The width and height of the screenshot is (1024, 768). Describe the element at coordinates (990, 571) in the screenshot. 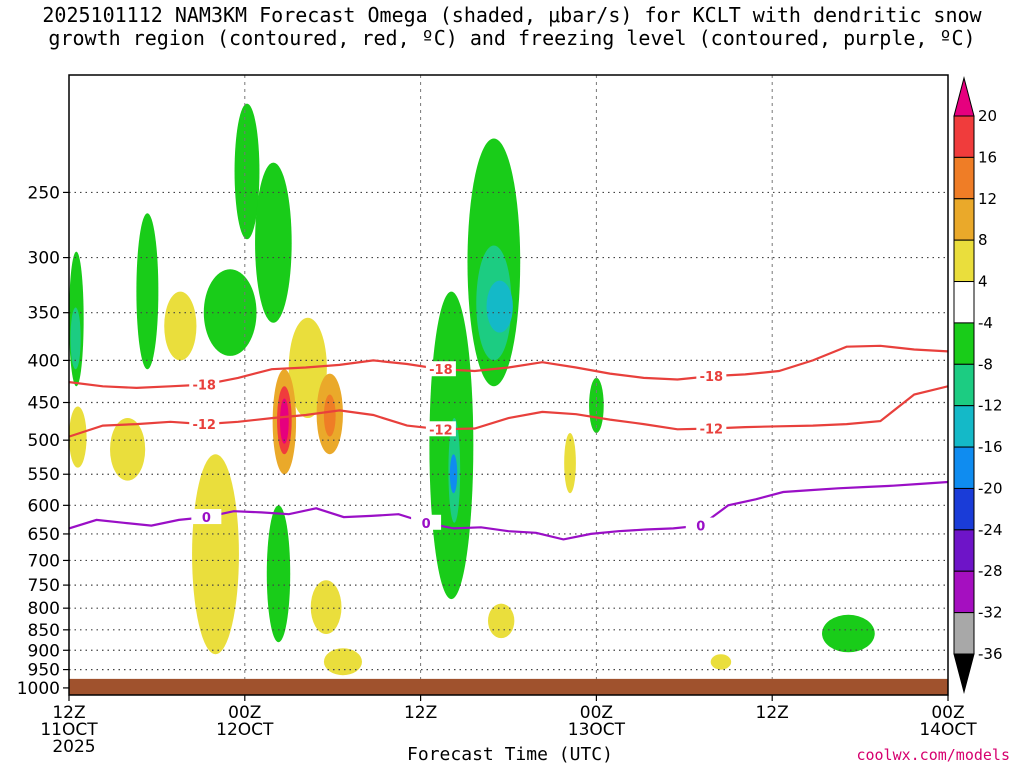

I see `colorbar-label: -28` at that location.